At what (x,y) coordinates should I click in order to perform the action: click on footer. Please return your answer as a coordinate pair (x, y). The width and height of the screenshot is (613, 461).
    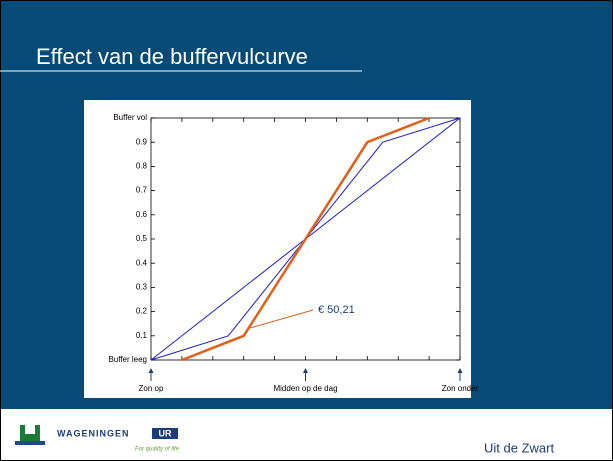
    Looking at the image, I should click on (306, 434).